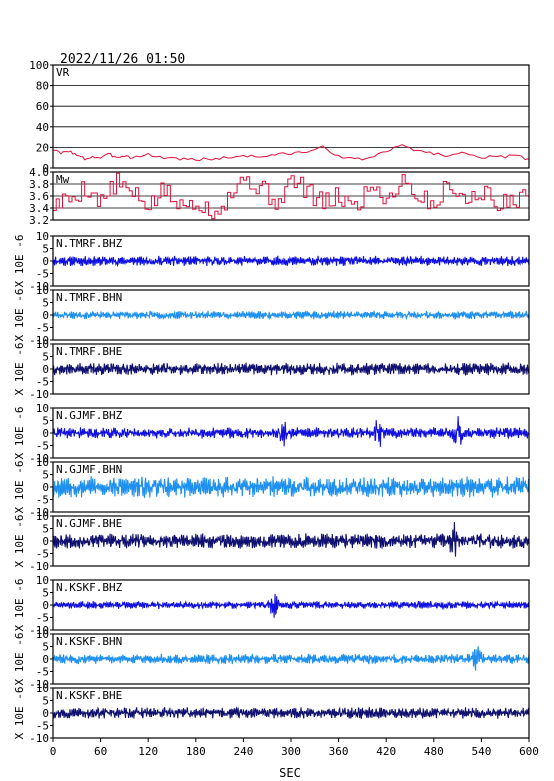  I want to click on x-tick-label: 540, so click(481, 751).